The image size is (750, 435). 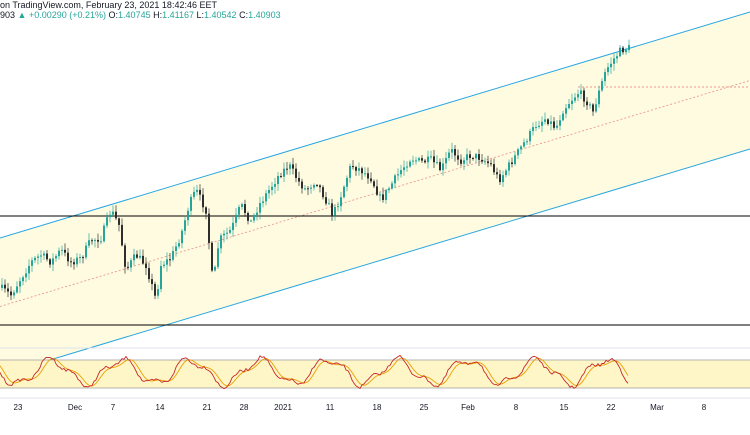 I want to click on header-high-label: H:, so click(x=158, y=15).